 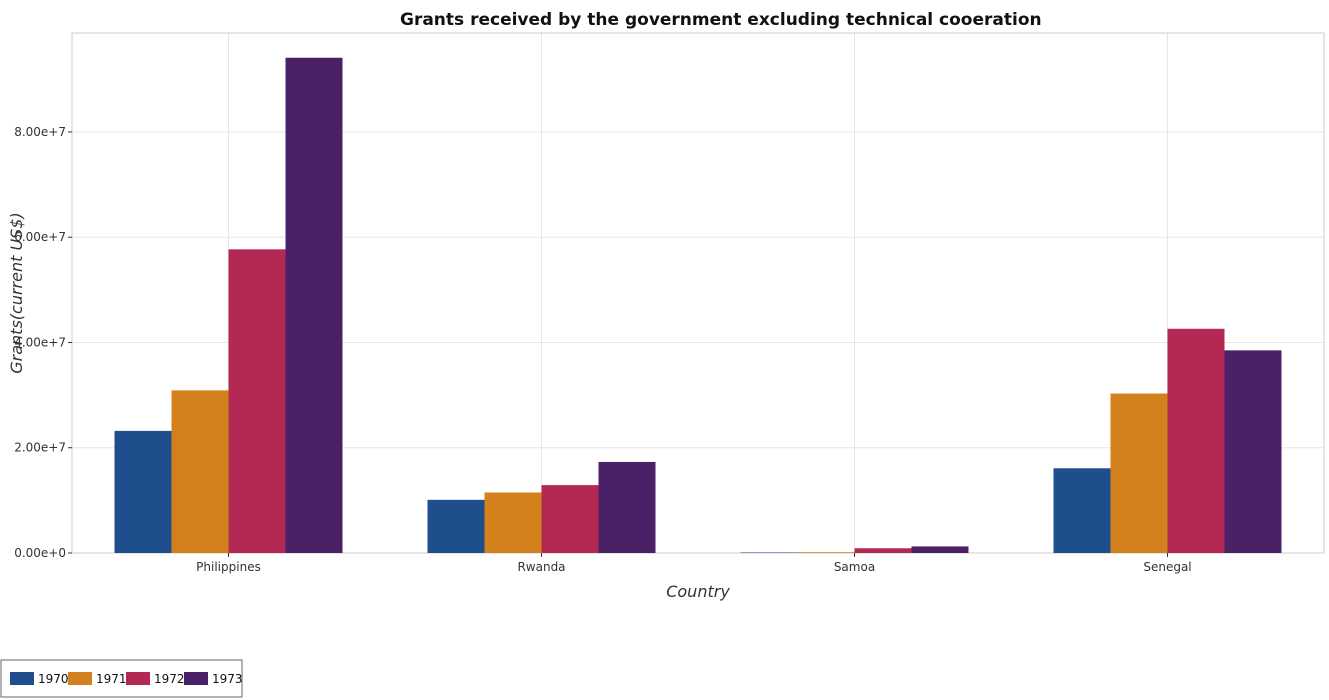 I want to click on y-tick-label: 0.00e+0, so click(x=40, y=553).